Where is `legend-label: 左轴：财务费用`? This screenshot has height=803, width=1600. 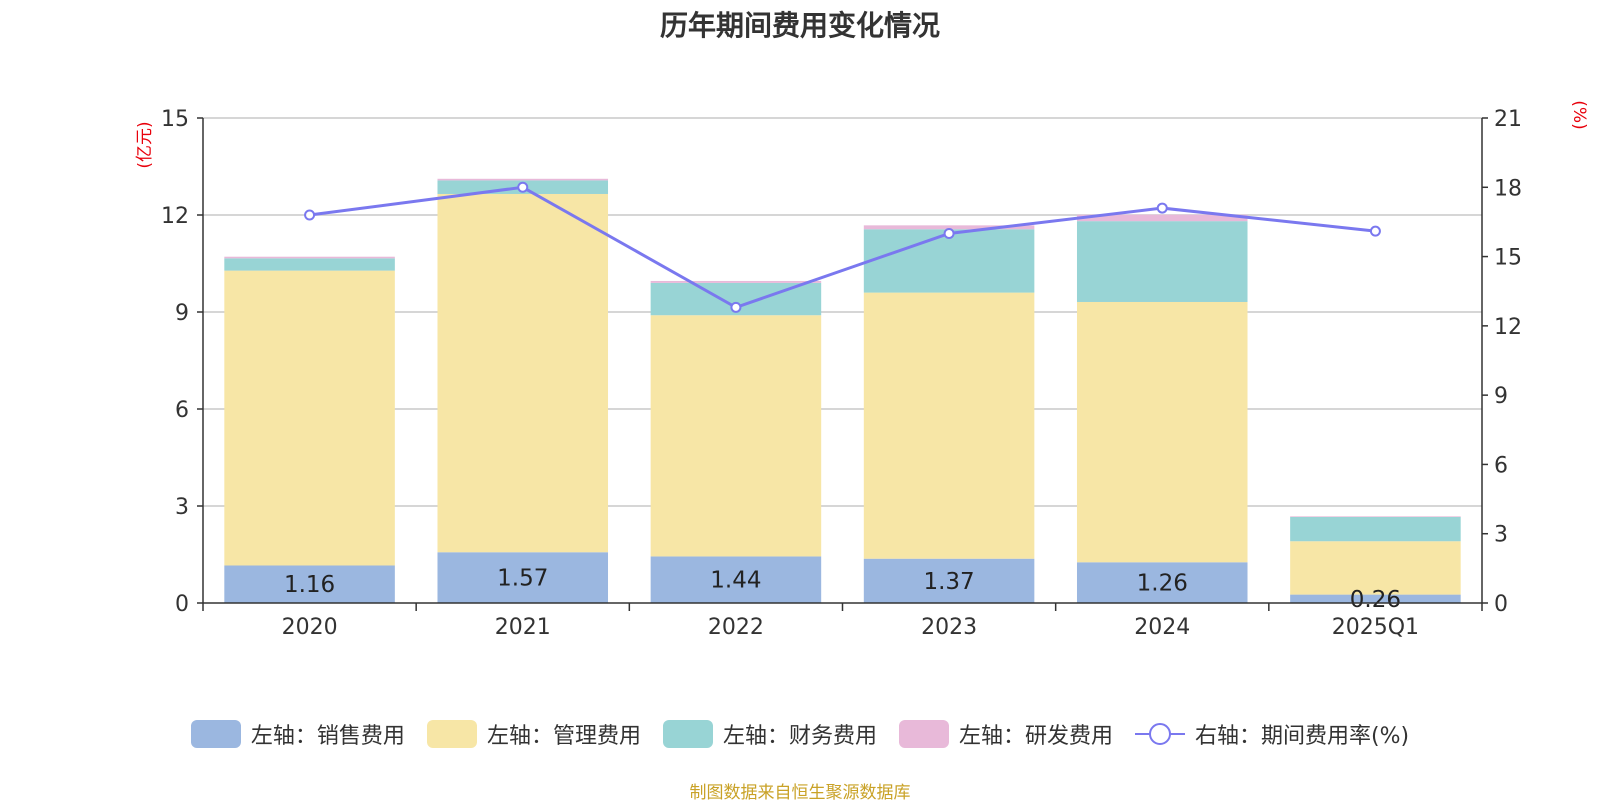
legend-label: 左轴：财务费用 is located at coordinates (799, 736).